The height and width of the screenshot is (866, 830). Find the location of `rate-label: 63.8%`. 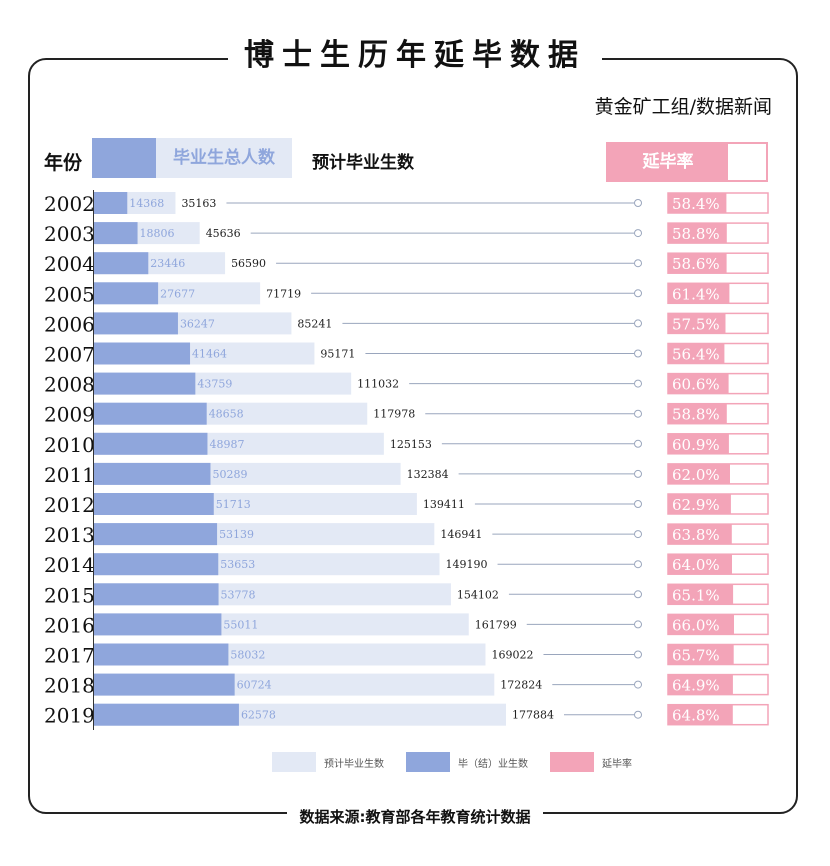

rate-label: 63.8% is located at coordinates (696, 535).